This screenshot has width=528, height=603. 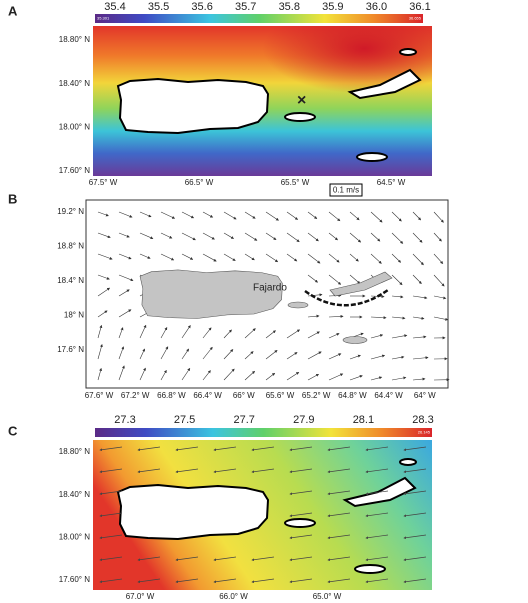 What do you see at coordinates (13, 10) in the screenshot?
I see `panel-label: A` at bounding box center [13, 10].